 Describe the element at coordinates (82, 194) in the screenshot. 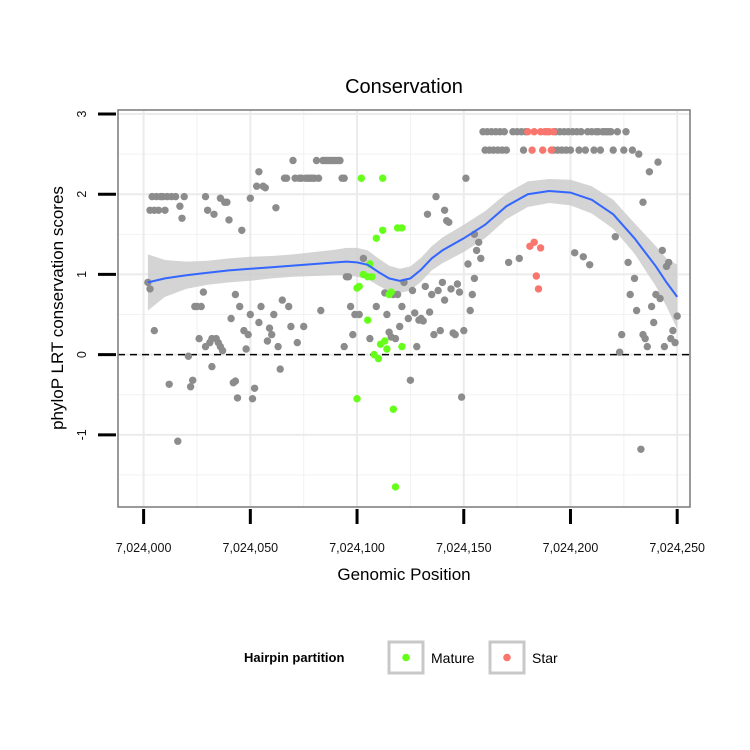

I see `y-tick-label: 2` at that location.